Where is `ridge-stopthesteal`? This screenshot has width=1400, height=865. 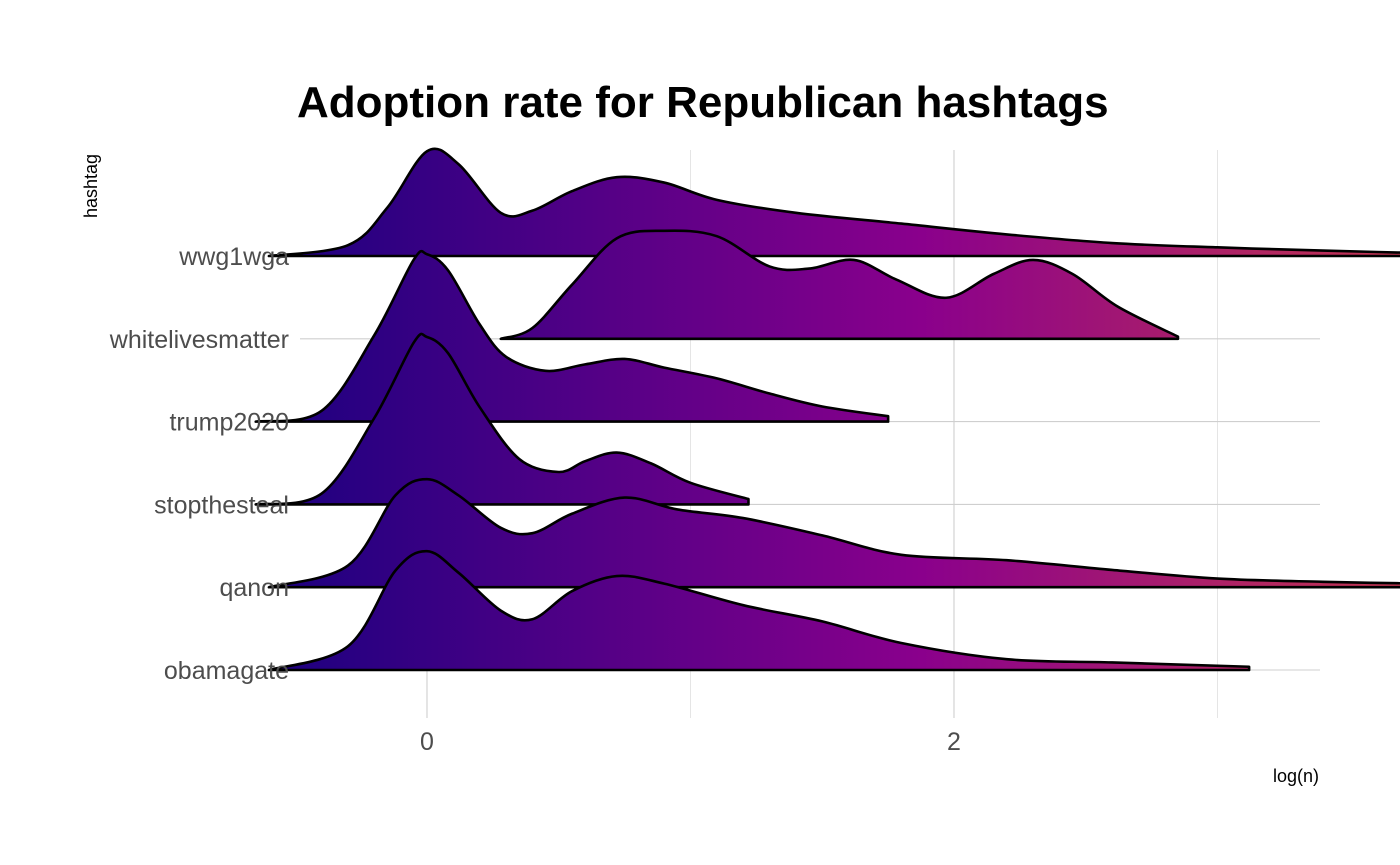 ridge-stopthesteal is located at coordinates (502, 419).